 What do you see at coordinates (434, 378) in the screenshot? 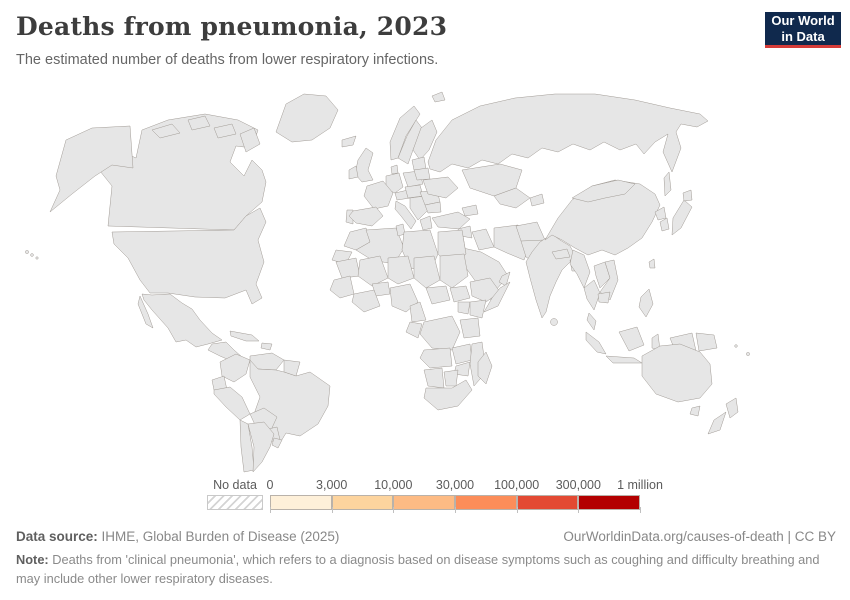
I see `country-namibia` at bounding box center [434, 378].